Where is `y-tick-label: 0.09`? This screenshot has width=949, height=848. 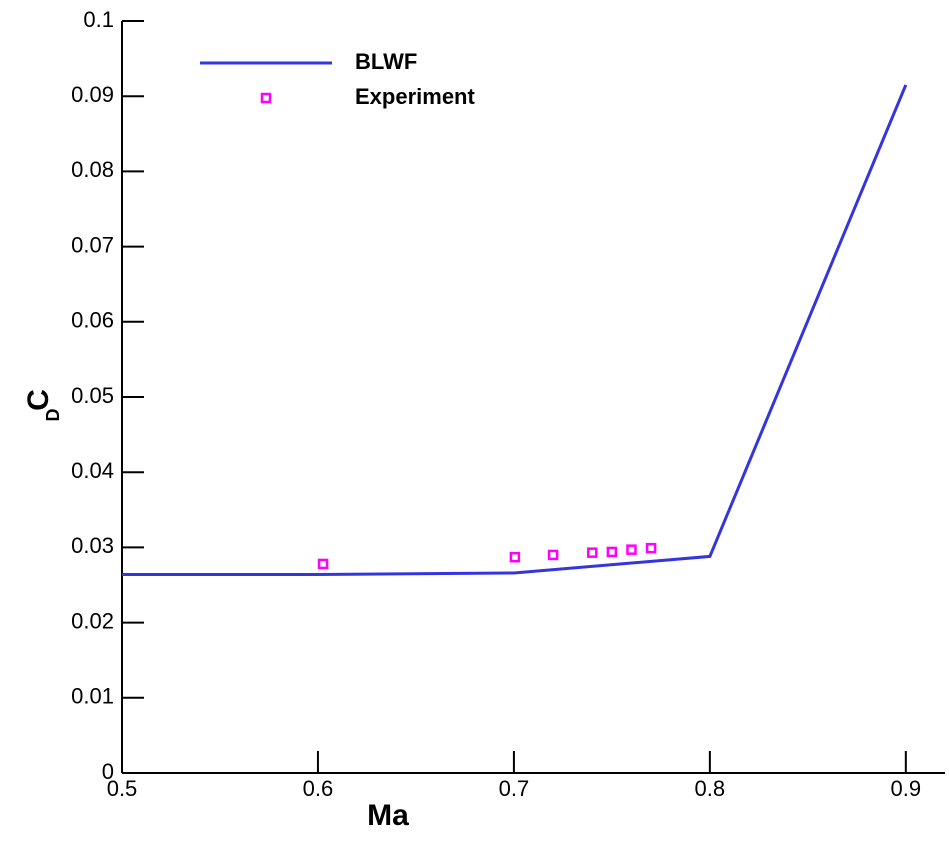 y-tick-label: 0.09 is located at coordinates (92, 94).